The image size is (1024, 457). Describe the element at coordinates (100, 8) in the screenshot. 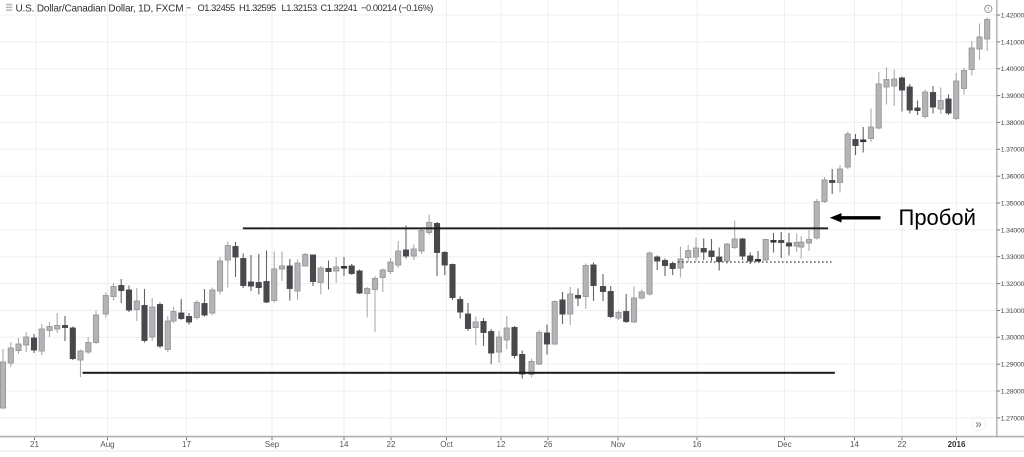

I see `svg-text:U.S. Dollar/Canadian Dollar, 1: U.S. Dollar/Canadian Dollar, 1D, FXCM` at that location.